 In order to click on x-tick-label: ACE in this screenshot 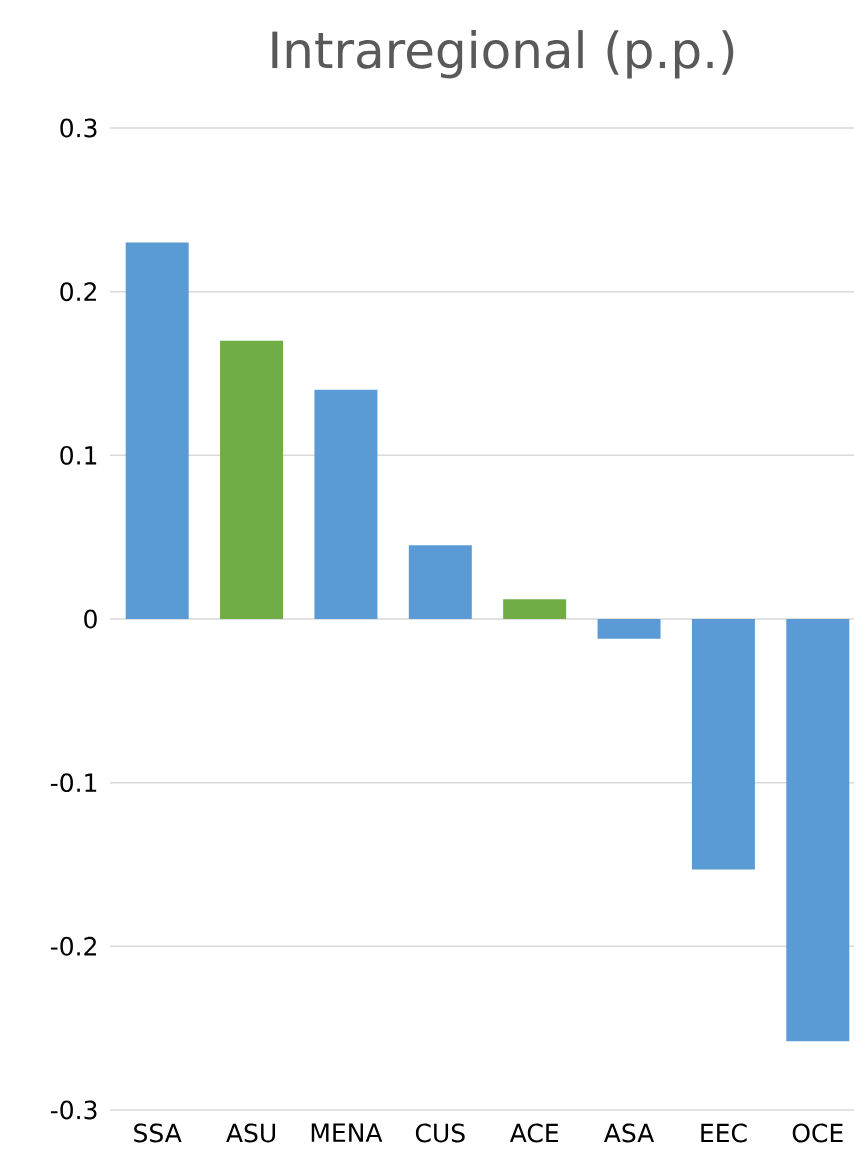, I will do `click(534, 1133)`.